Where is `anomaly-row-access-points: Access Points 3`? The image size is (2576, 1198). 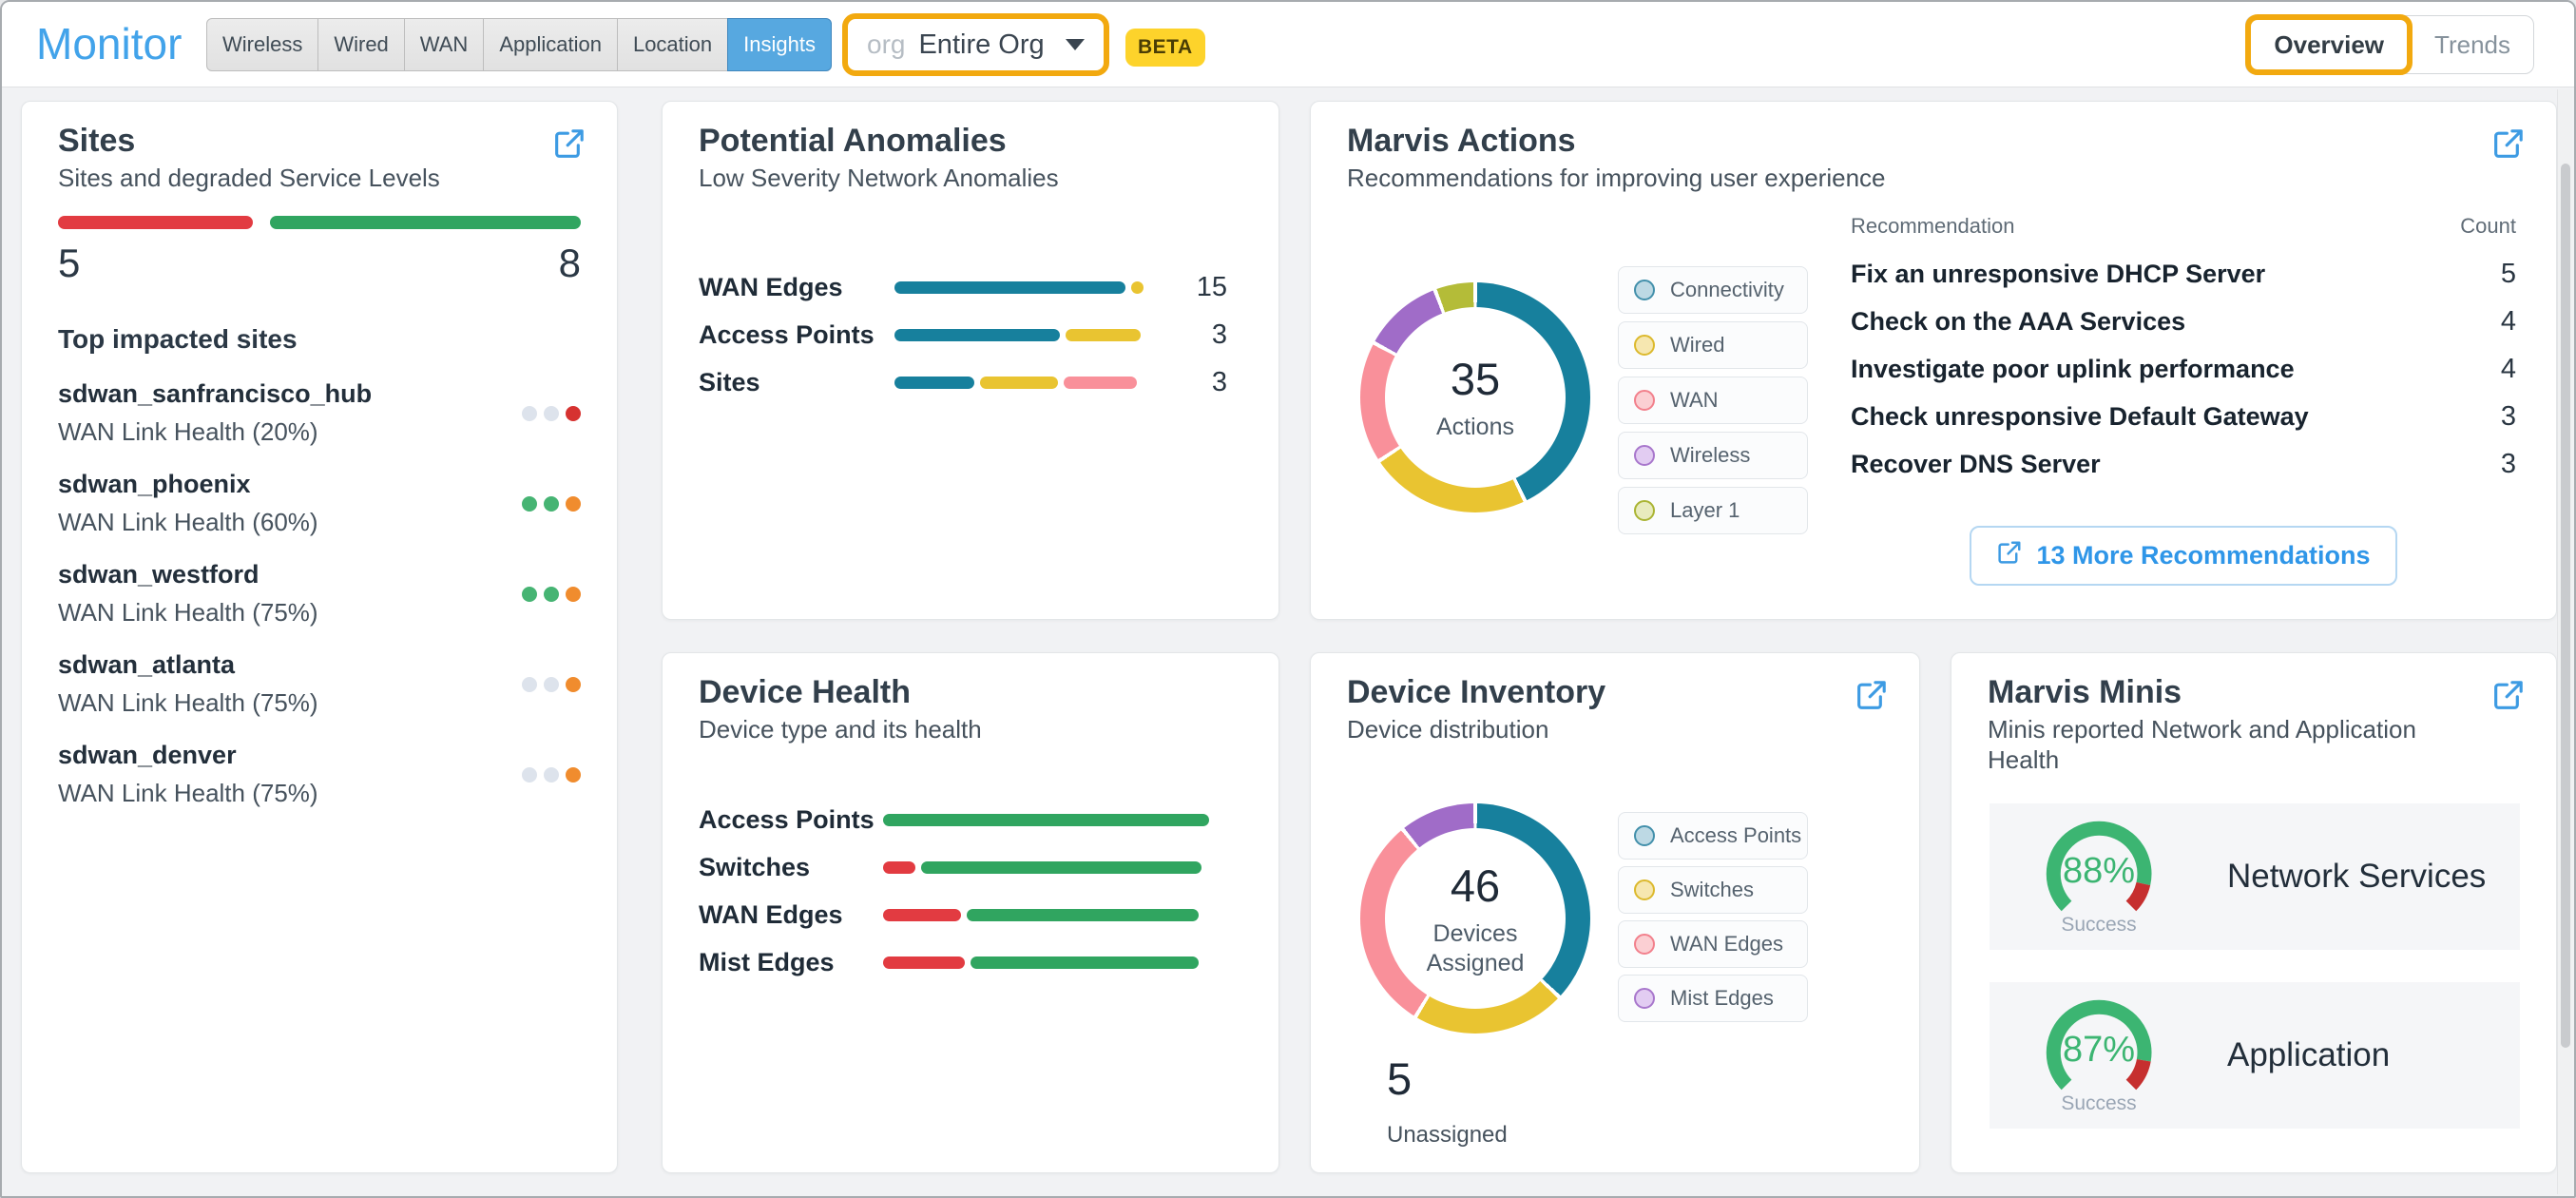
anomaly-row-access-points: Access Points 3 is located at coordinates (970, 334).